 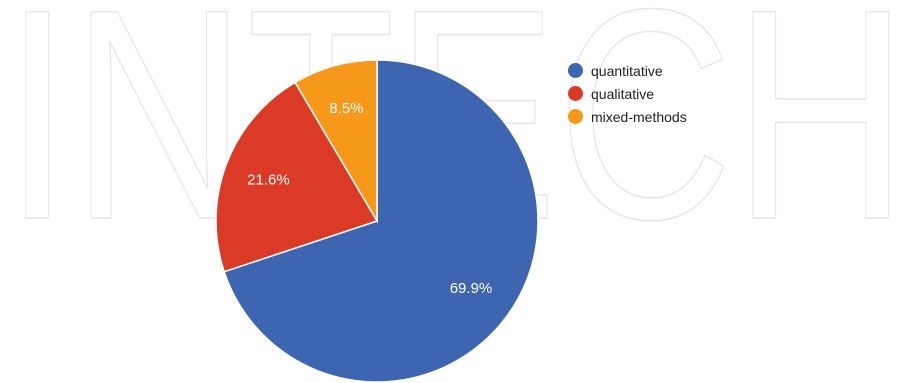 I want to click on legend-label-qualitative: qualitative, so click(x=623, y=93).